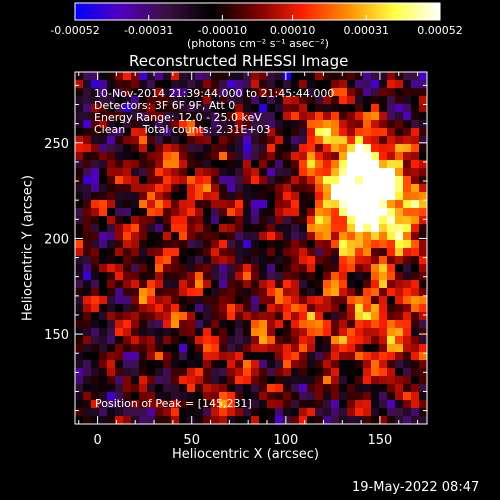  Describe the element at coordinates (257, 11) in the screenshot. I see `colorbar` at that location.